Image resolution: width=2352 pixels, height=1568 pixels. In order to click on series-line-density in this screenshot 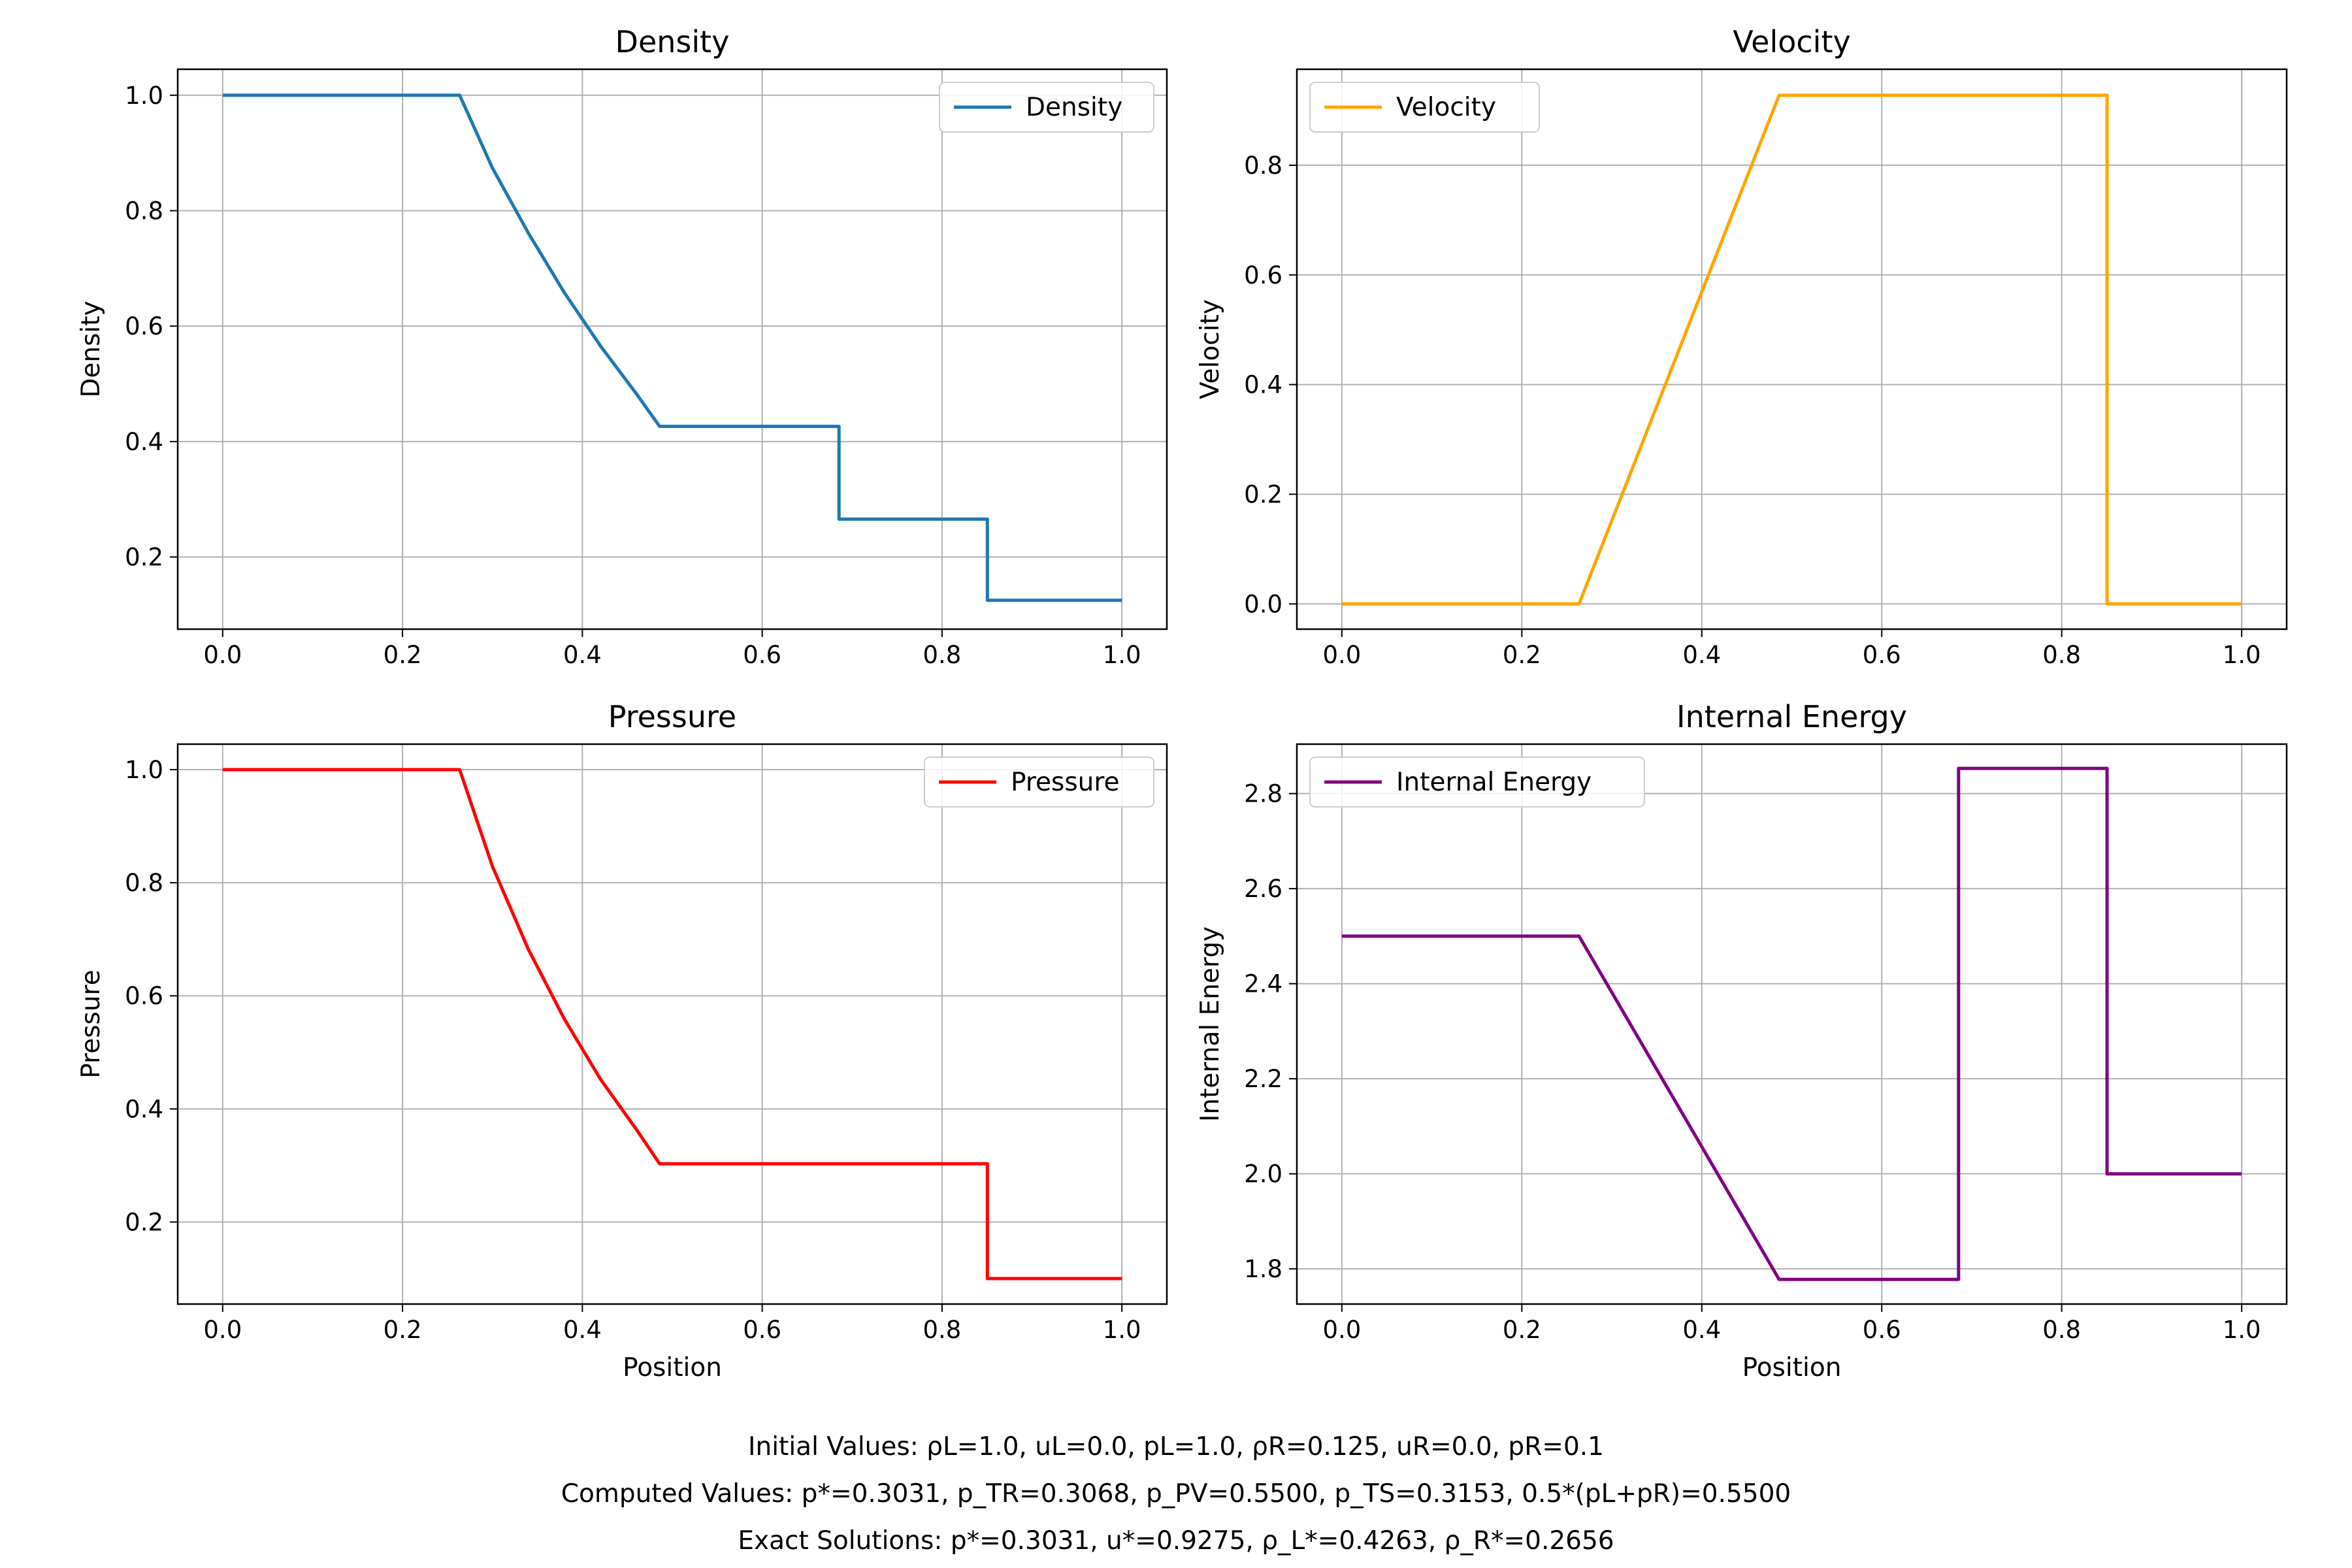, I will do `click(672, 347)`.